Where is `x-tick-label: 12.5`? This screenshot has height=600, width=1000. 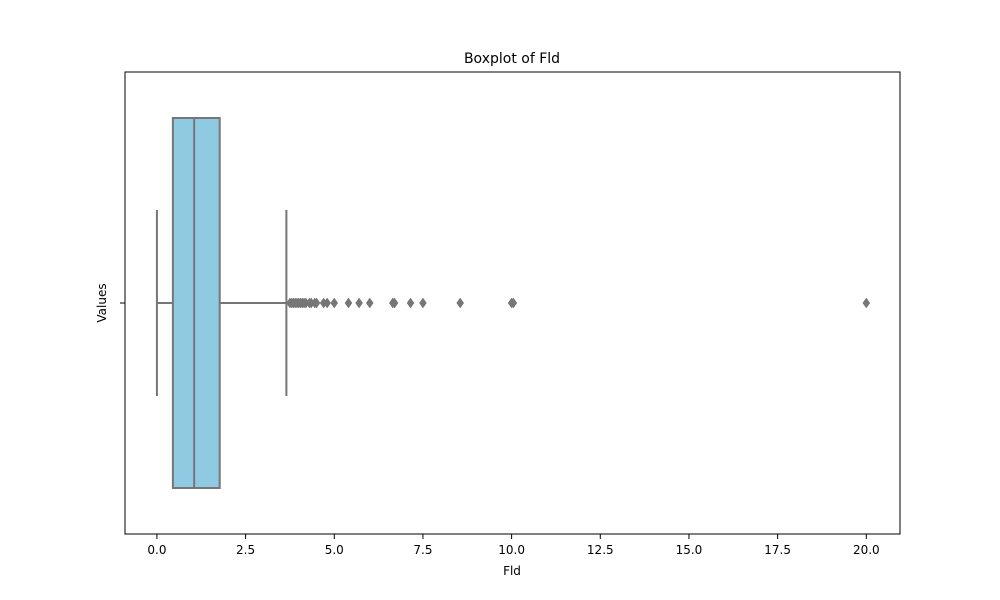 x-tick-label: 12.5 is located at coordinates (600, 550).